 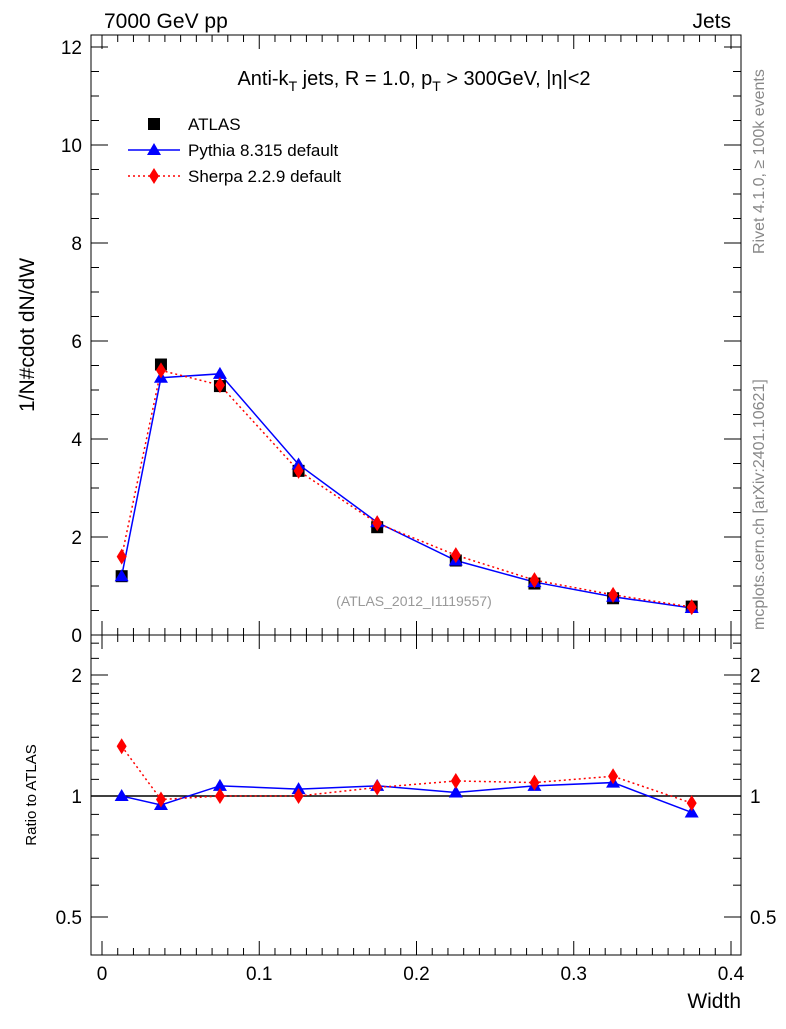 I want to click on y-tick-label: 10, so click(x=71, y=146).